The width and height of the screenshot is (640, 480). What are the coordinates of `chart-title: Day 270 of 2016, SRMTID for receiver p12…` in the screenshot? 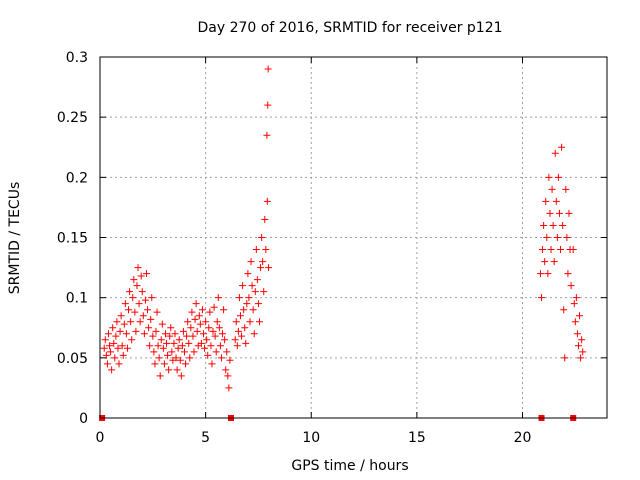 It's located at (349, 28).